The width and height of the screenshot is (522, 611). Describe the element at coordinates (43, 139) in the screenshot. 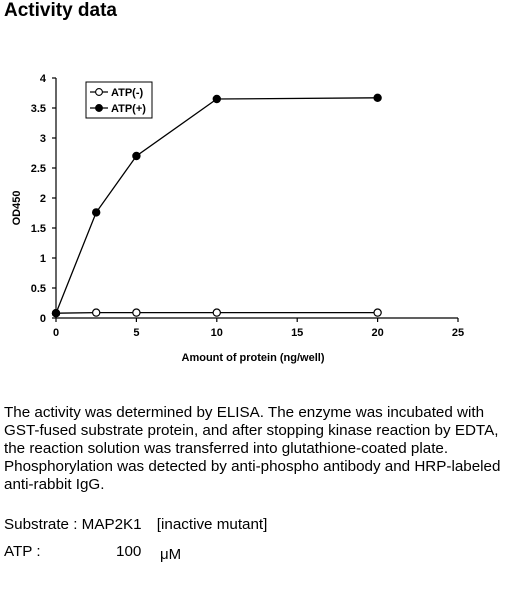

I see `y-tick-label: 3` at that location.